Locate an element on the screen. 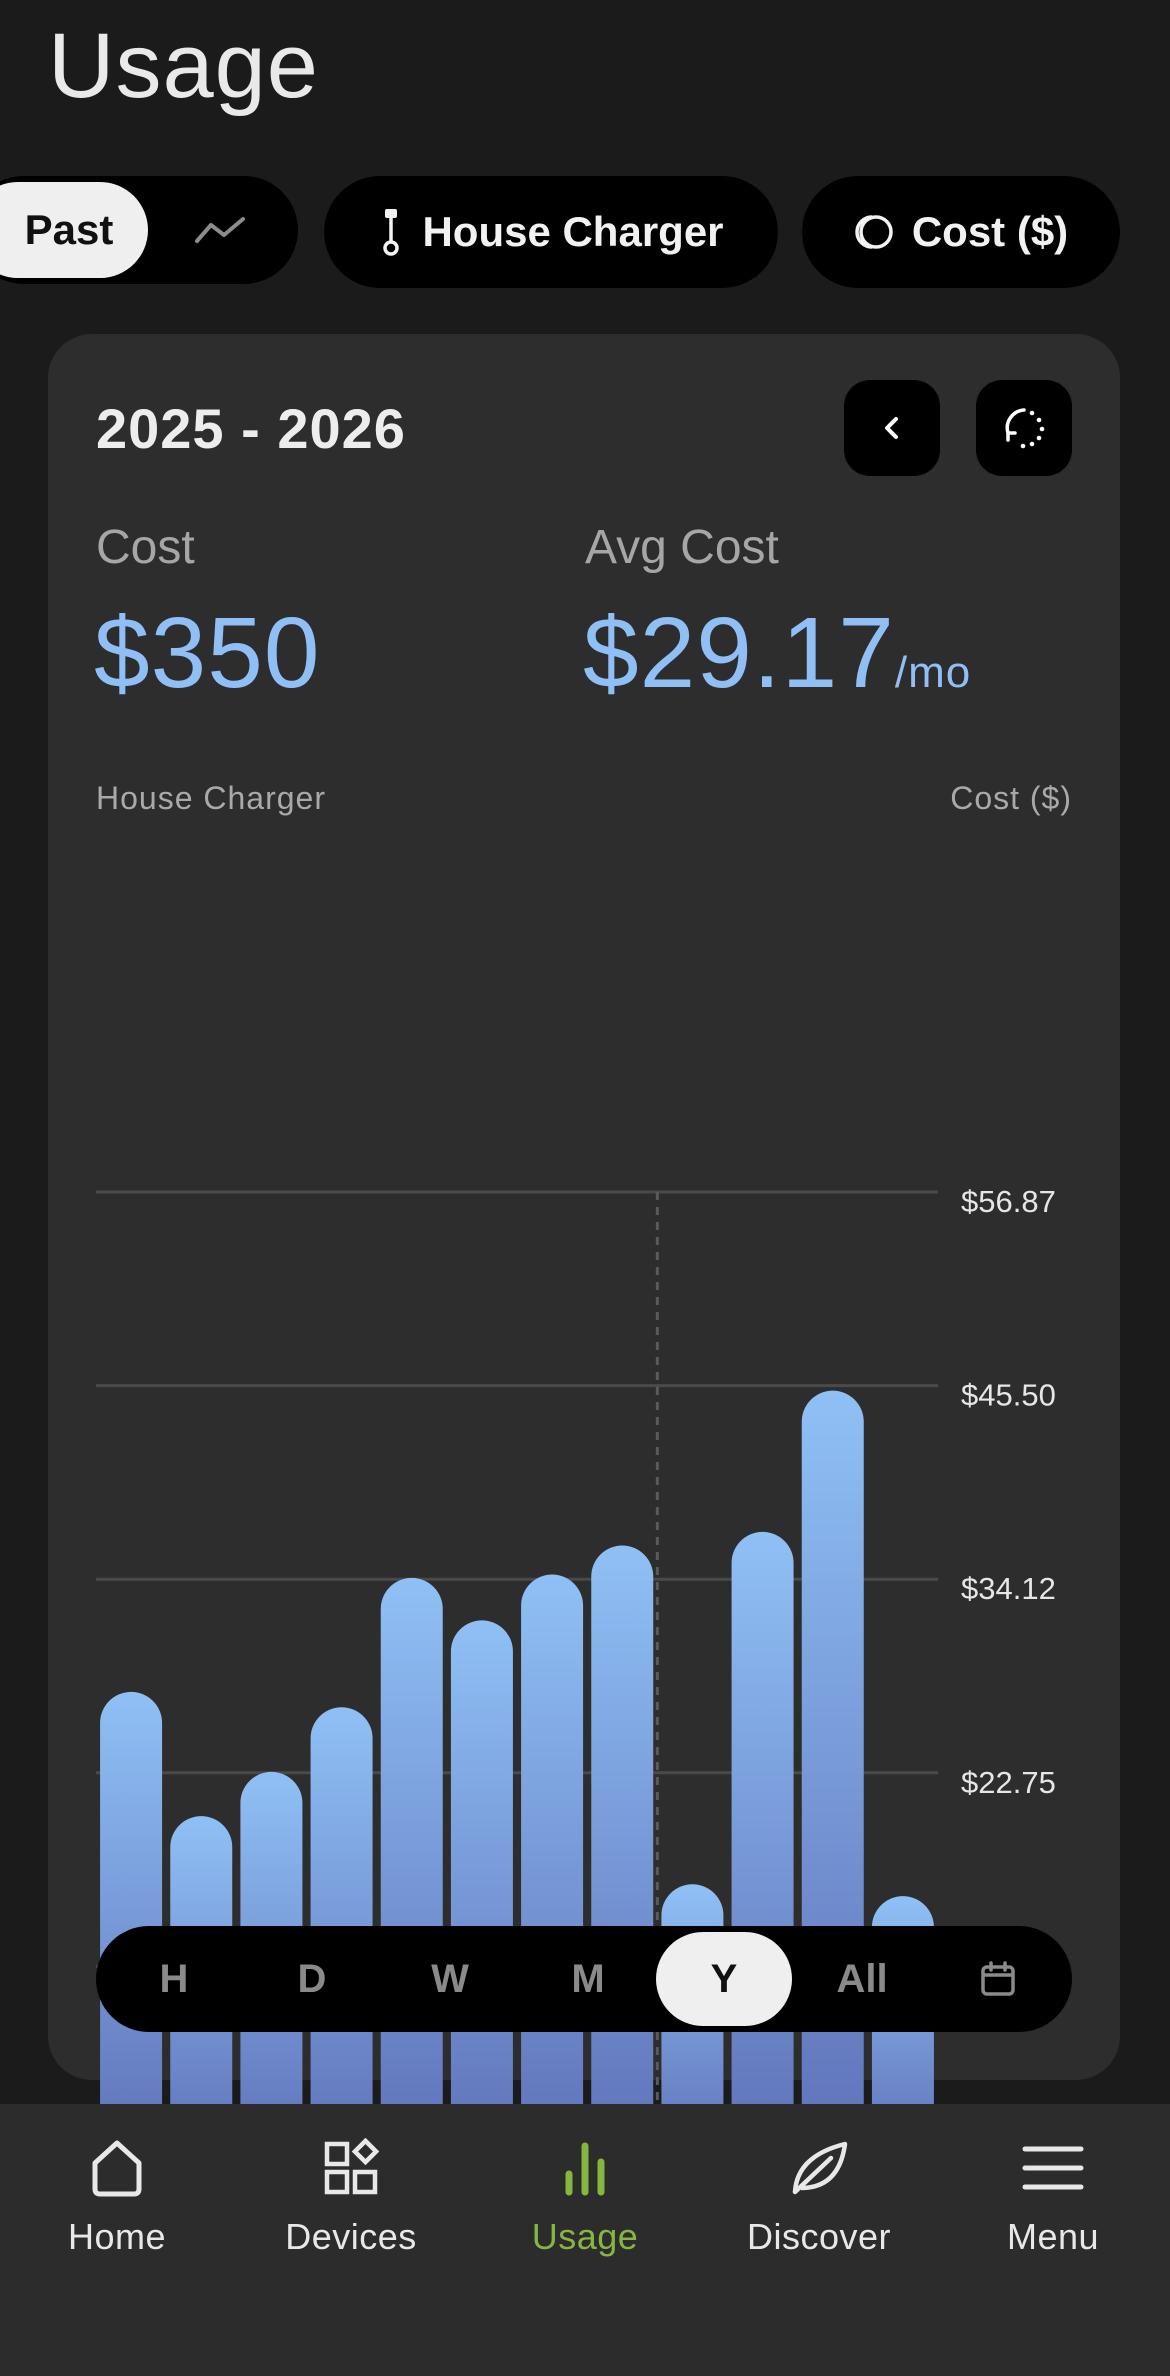 The height and width of the screenshot is (2376, 1170). avg-cost-value: $29.17/mo is located at coordinates (777, 653).